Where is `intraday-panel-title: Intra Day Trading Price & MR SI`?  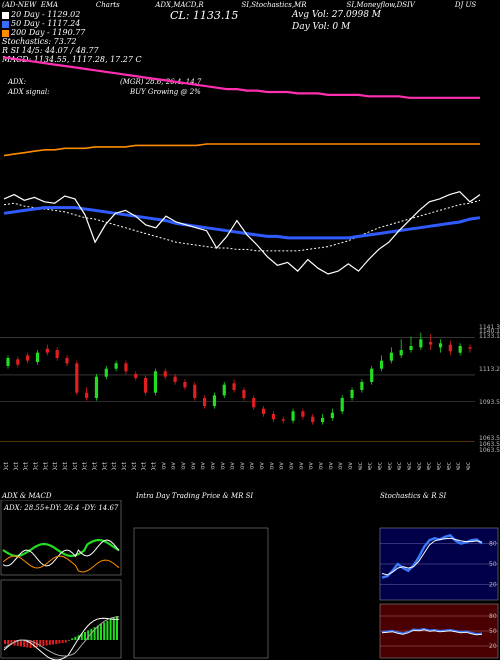
intraday-panel-title: Intra Day Trading Price & MR SI is located at coordinates (195, 496).